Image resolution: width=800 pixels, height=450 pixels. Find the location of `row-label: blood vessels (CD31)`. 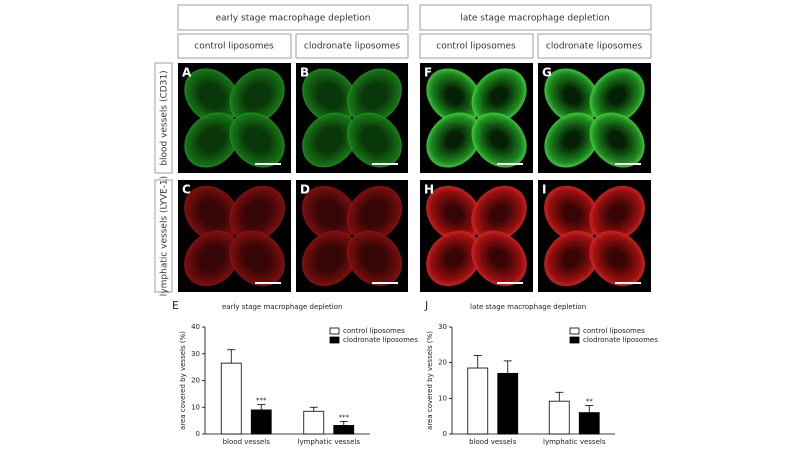

row-label: blood vessels (CD31) is located at coordinates (165, 117).